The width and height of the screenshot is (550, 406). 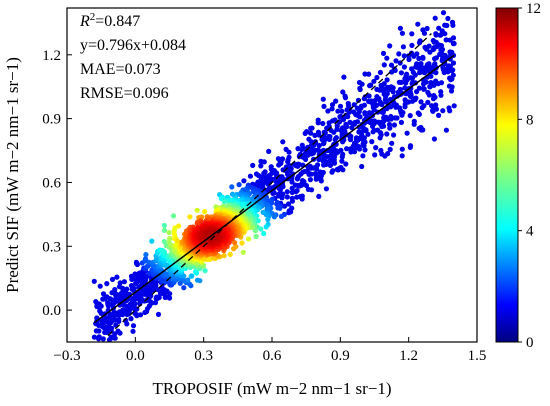 I want to click on stat-r2: R2=0.847, so click(x=109, y=20).